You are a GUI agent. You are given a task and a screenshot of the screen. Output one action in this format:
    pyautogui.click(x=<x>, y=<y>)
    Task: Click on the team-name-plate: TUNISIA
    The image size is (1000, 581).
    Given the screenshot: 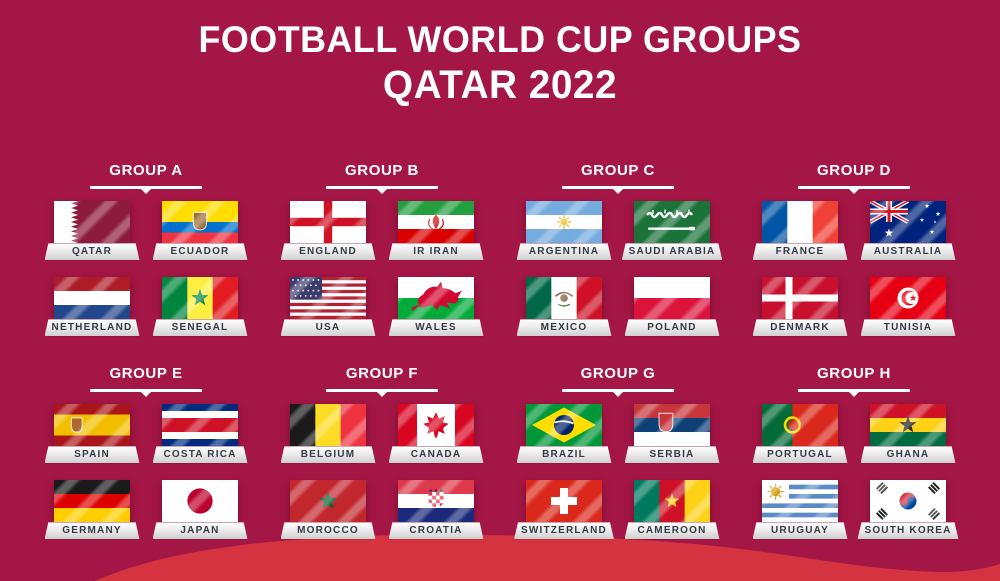 What is the action you would take?
    pyautogui.click(x=908, y=328)
    